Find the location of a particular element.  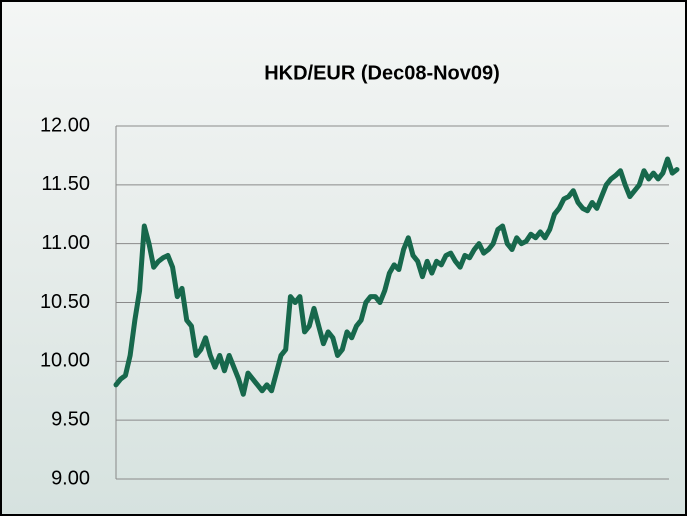

y-tick-label: 10.00 is located at coordinates (65, 361).